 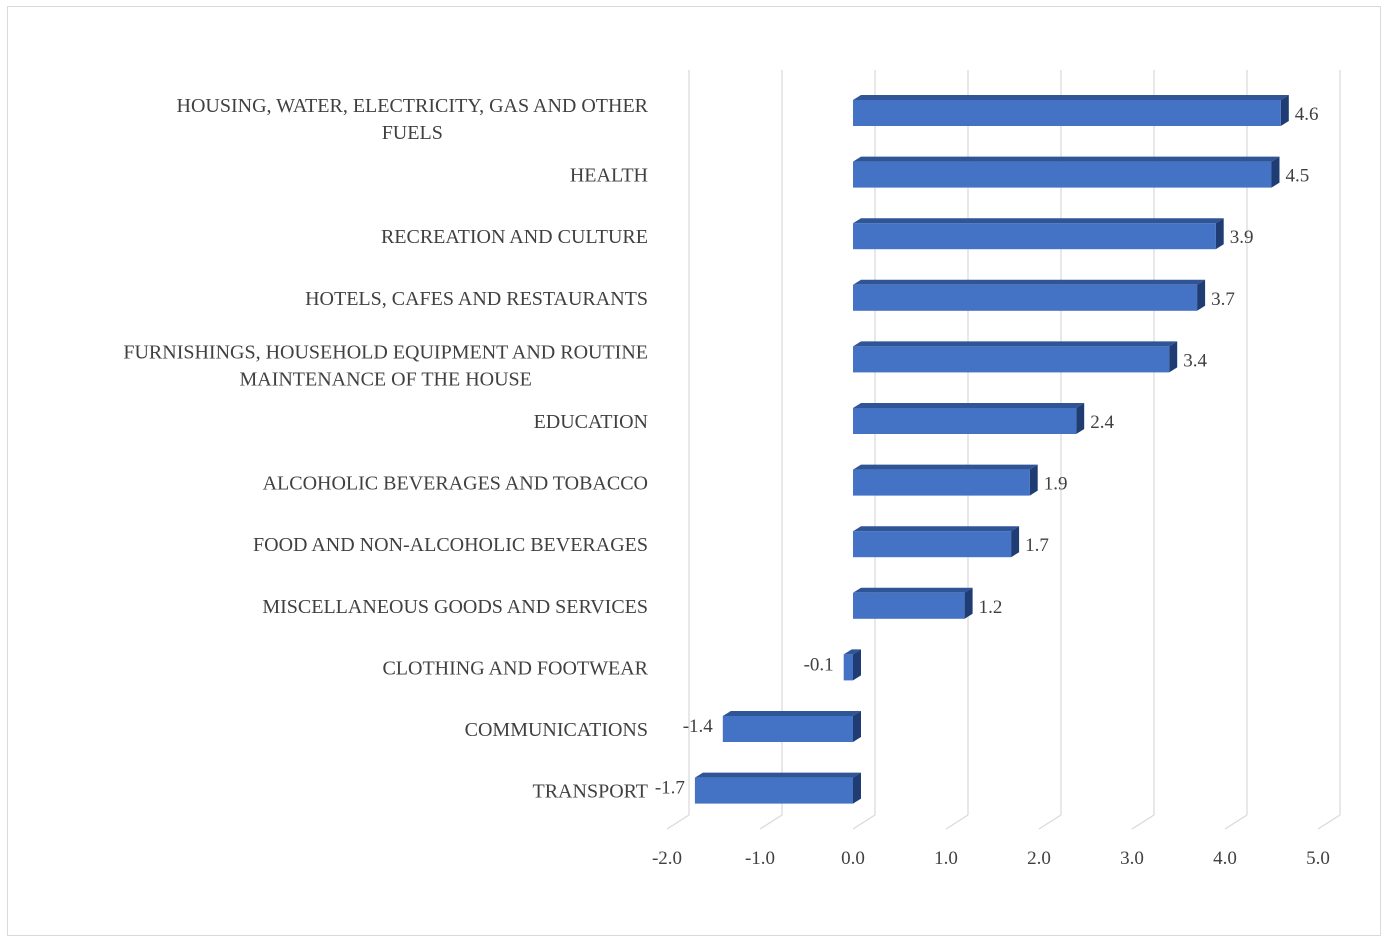 I want to click on category-label: FOOD AND NON-ALCOHOLIC BEVERAGES, so click(x=450, y=545).